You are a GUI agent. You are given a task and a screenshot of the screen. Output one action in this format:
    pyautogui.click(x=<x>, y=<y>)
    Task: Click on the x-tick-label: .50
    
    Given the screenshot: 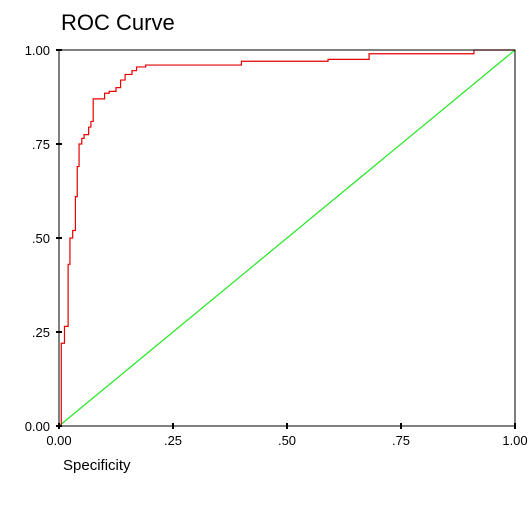 What is the action you would take?
    pyautogui.click(x=287, y=440)
    